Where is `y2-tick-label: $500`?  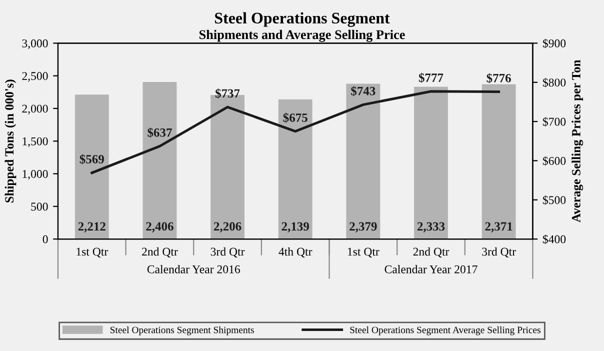 y2-tick-label: $500 is located at coordinates (554, 200).